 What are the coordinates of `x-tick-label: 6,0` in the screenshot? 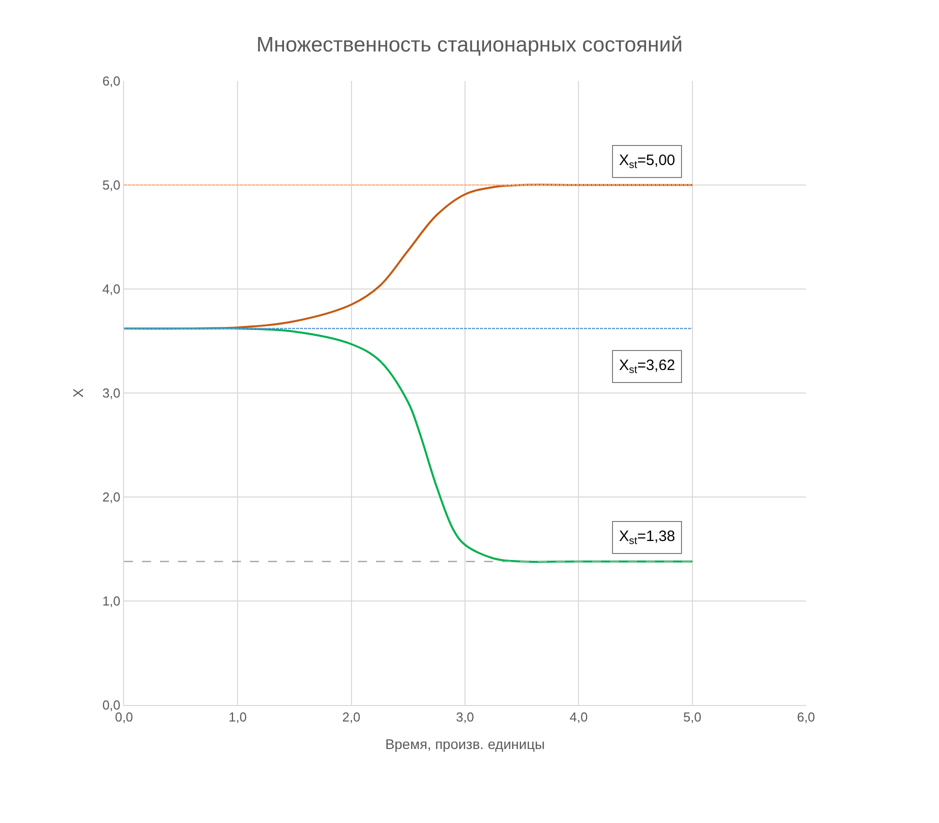 It's located at (806, 717).